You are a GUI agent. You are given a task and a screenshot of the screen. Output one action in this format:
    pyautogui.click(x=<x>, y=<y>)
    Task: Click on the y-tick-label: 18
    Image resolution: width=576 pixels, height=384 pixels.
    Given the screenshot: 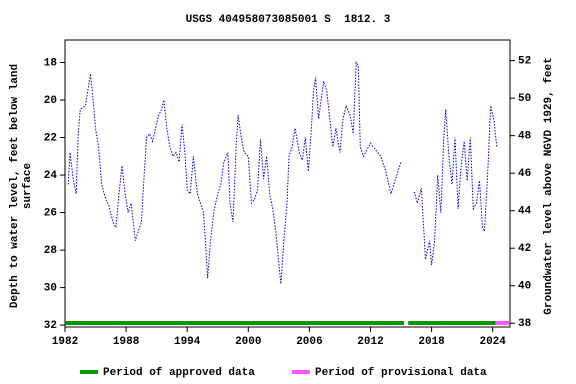 What is the action you would take?
    pyautogui.click(x=51, y=63)
    